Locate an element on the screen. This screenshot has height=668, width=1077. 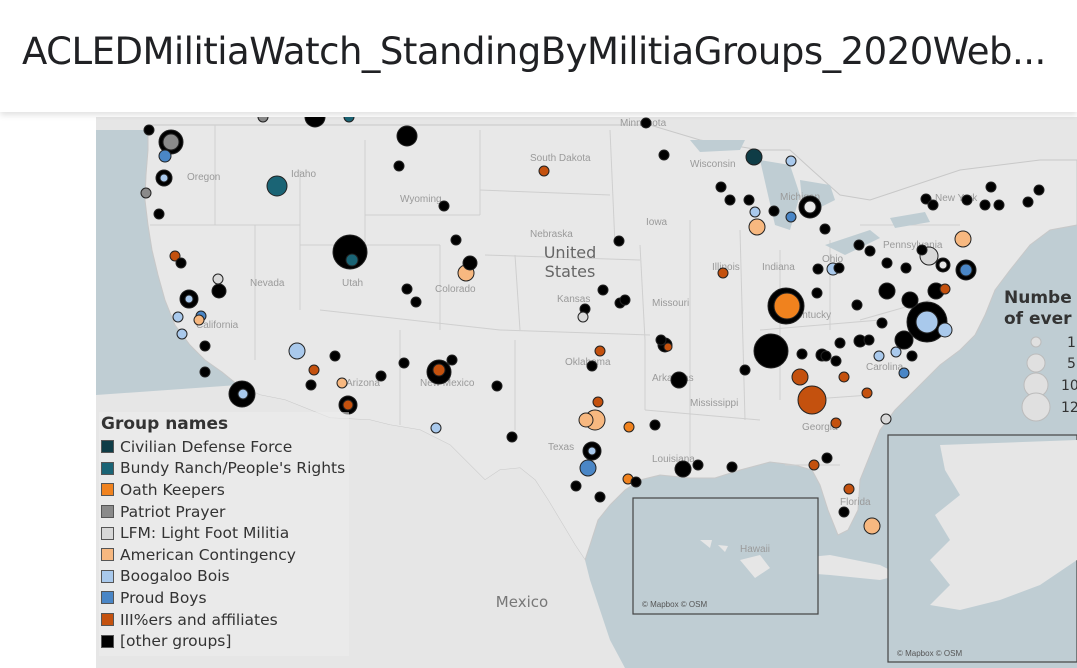
state-label: California is located at coordinates (217, 325).